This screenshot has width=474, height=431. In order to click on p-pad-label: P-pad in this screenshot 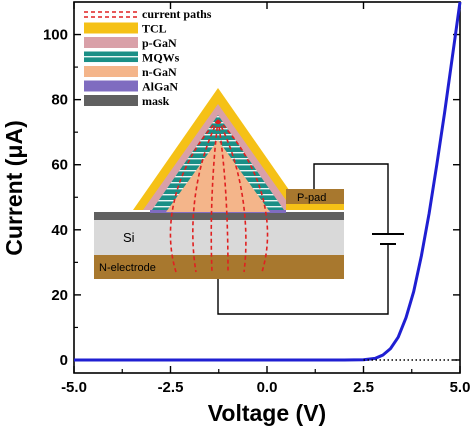, I will do `click(311, 198)`.